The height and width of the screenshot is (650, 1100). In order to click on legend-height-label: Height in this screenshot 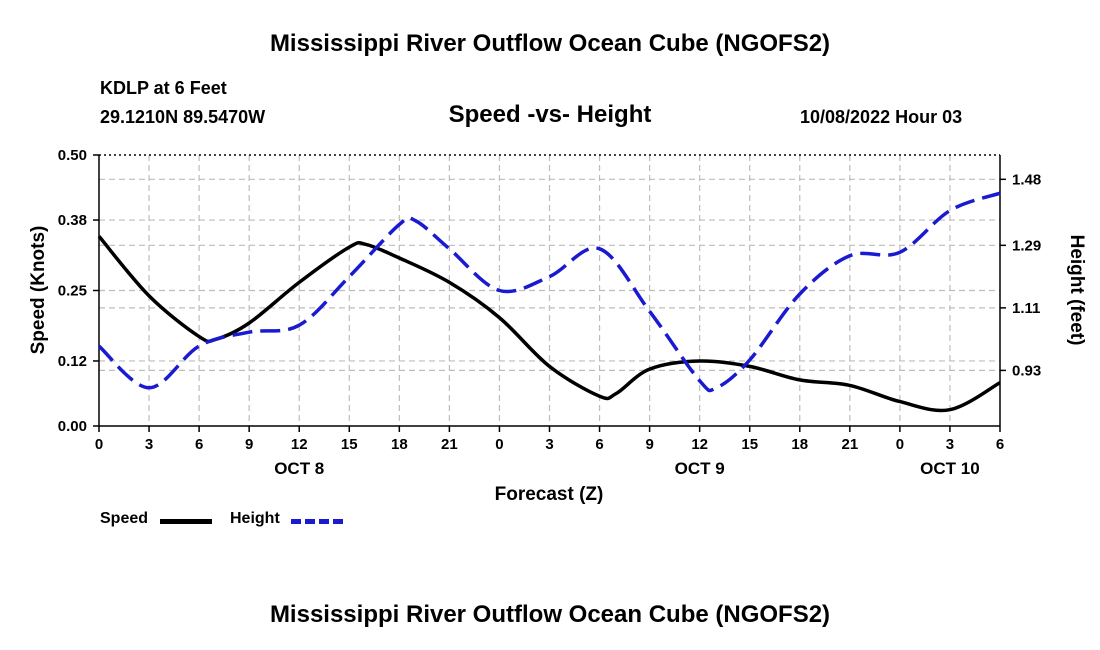, I will do `click(255, 518)`.